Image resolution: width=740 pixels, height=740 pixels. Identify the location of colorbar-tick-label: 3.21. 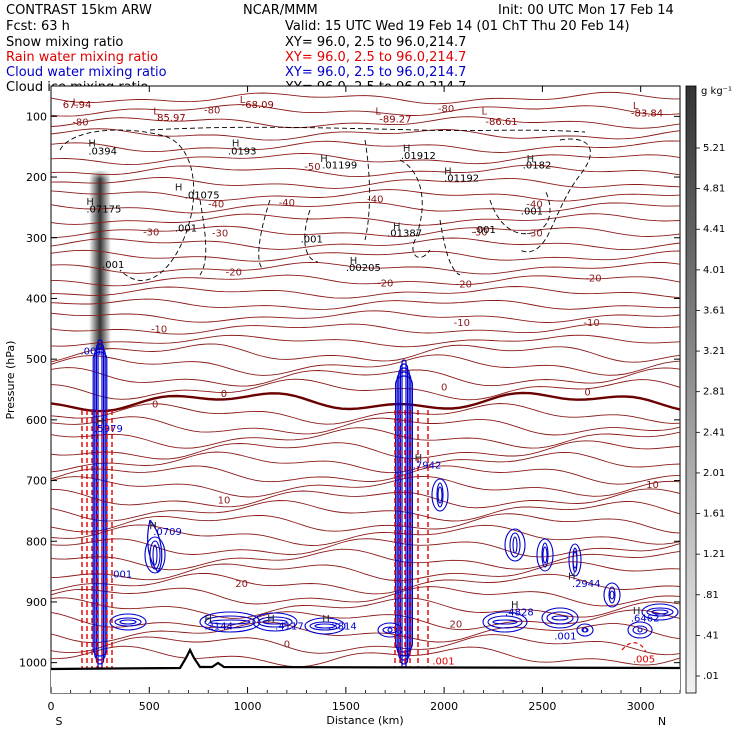
(714, 351).